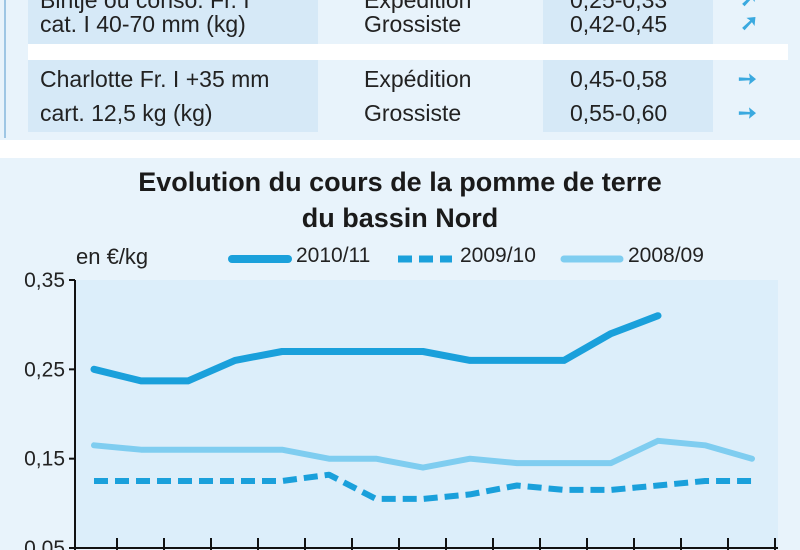 The width and height of the screenshot is (800, 550). I want to click on product-cell: Charlotte Fr. I +35 mm, so click(155, 79).